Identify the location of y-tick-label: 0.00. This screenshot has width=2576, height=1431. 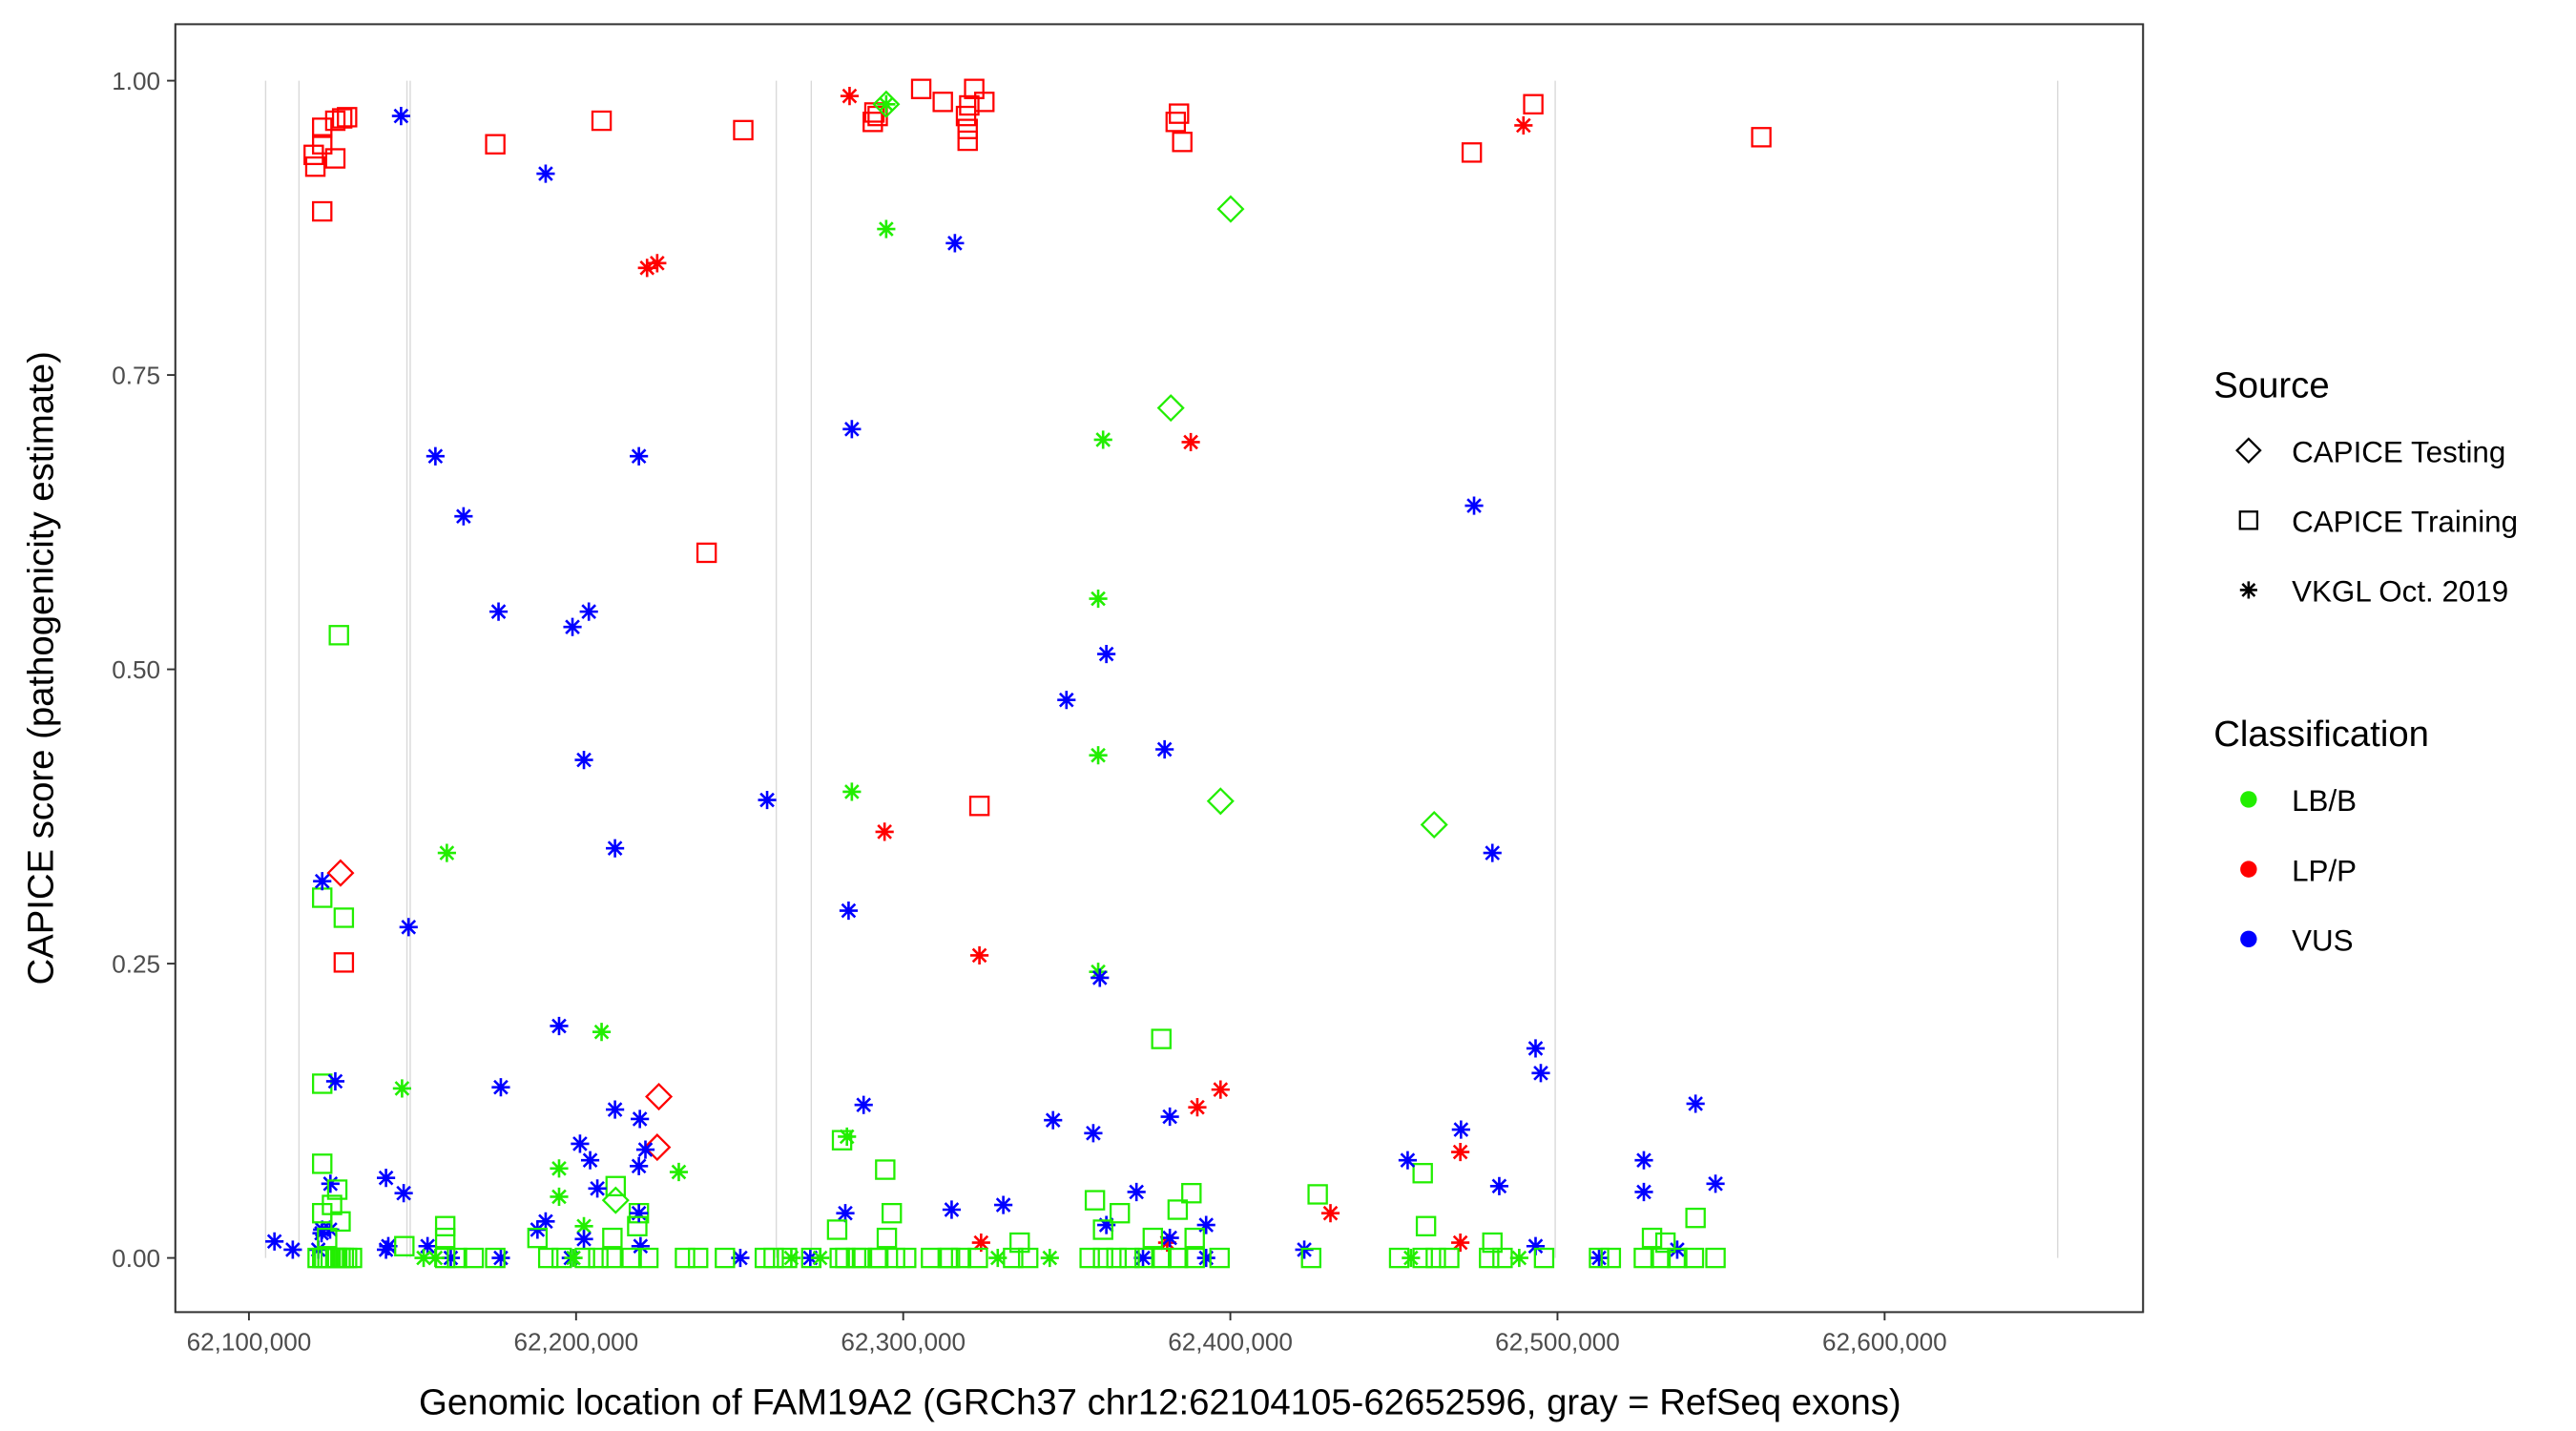
(136, 1258).